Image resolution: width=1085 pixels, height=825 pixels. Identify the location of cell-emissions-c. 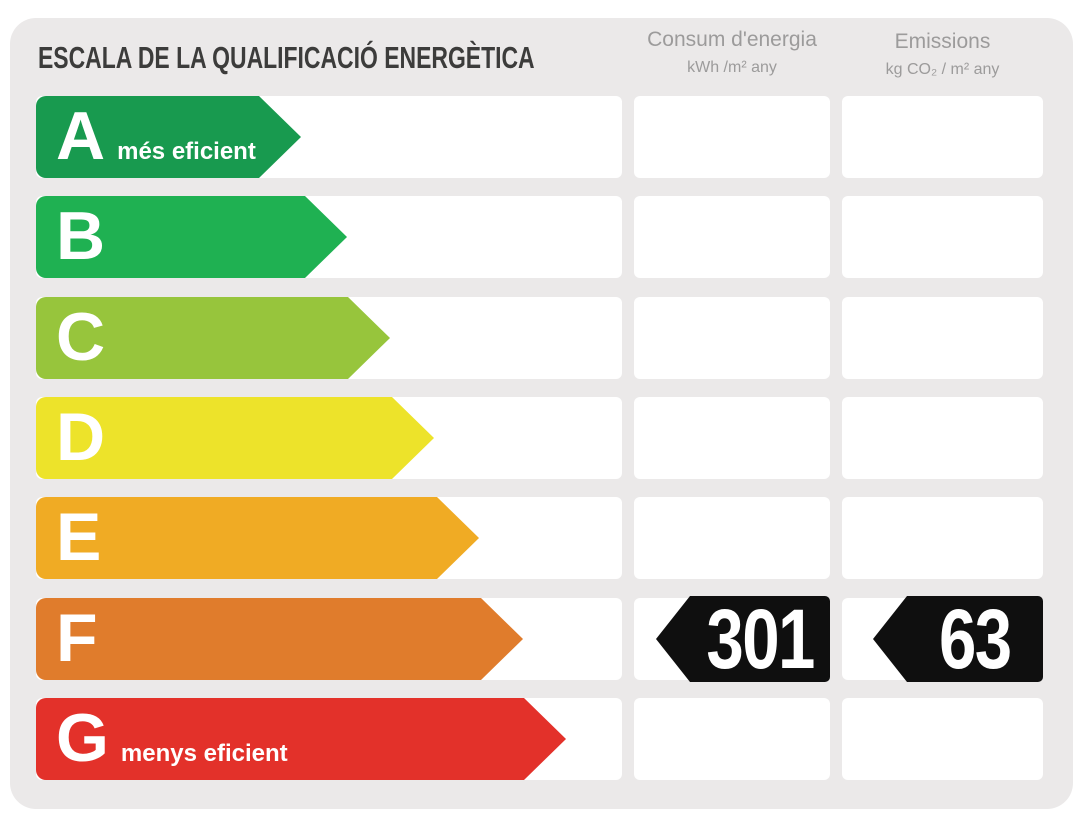
(942, 338).